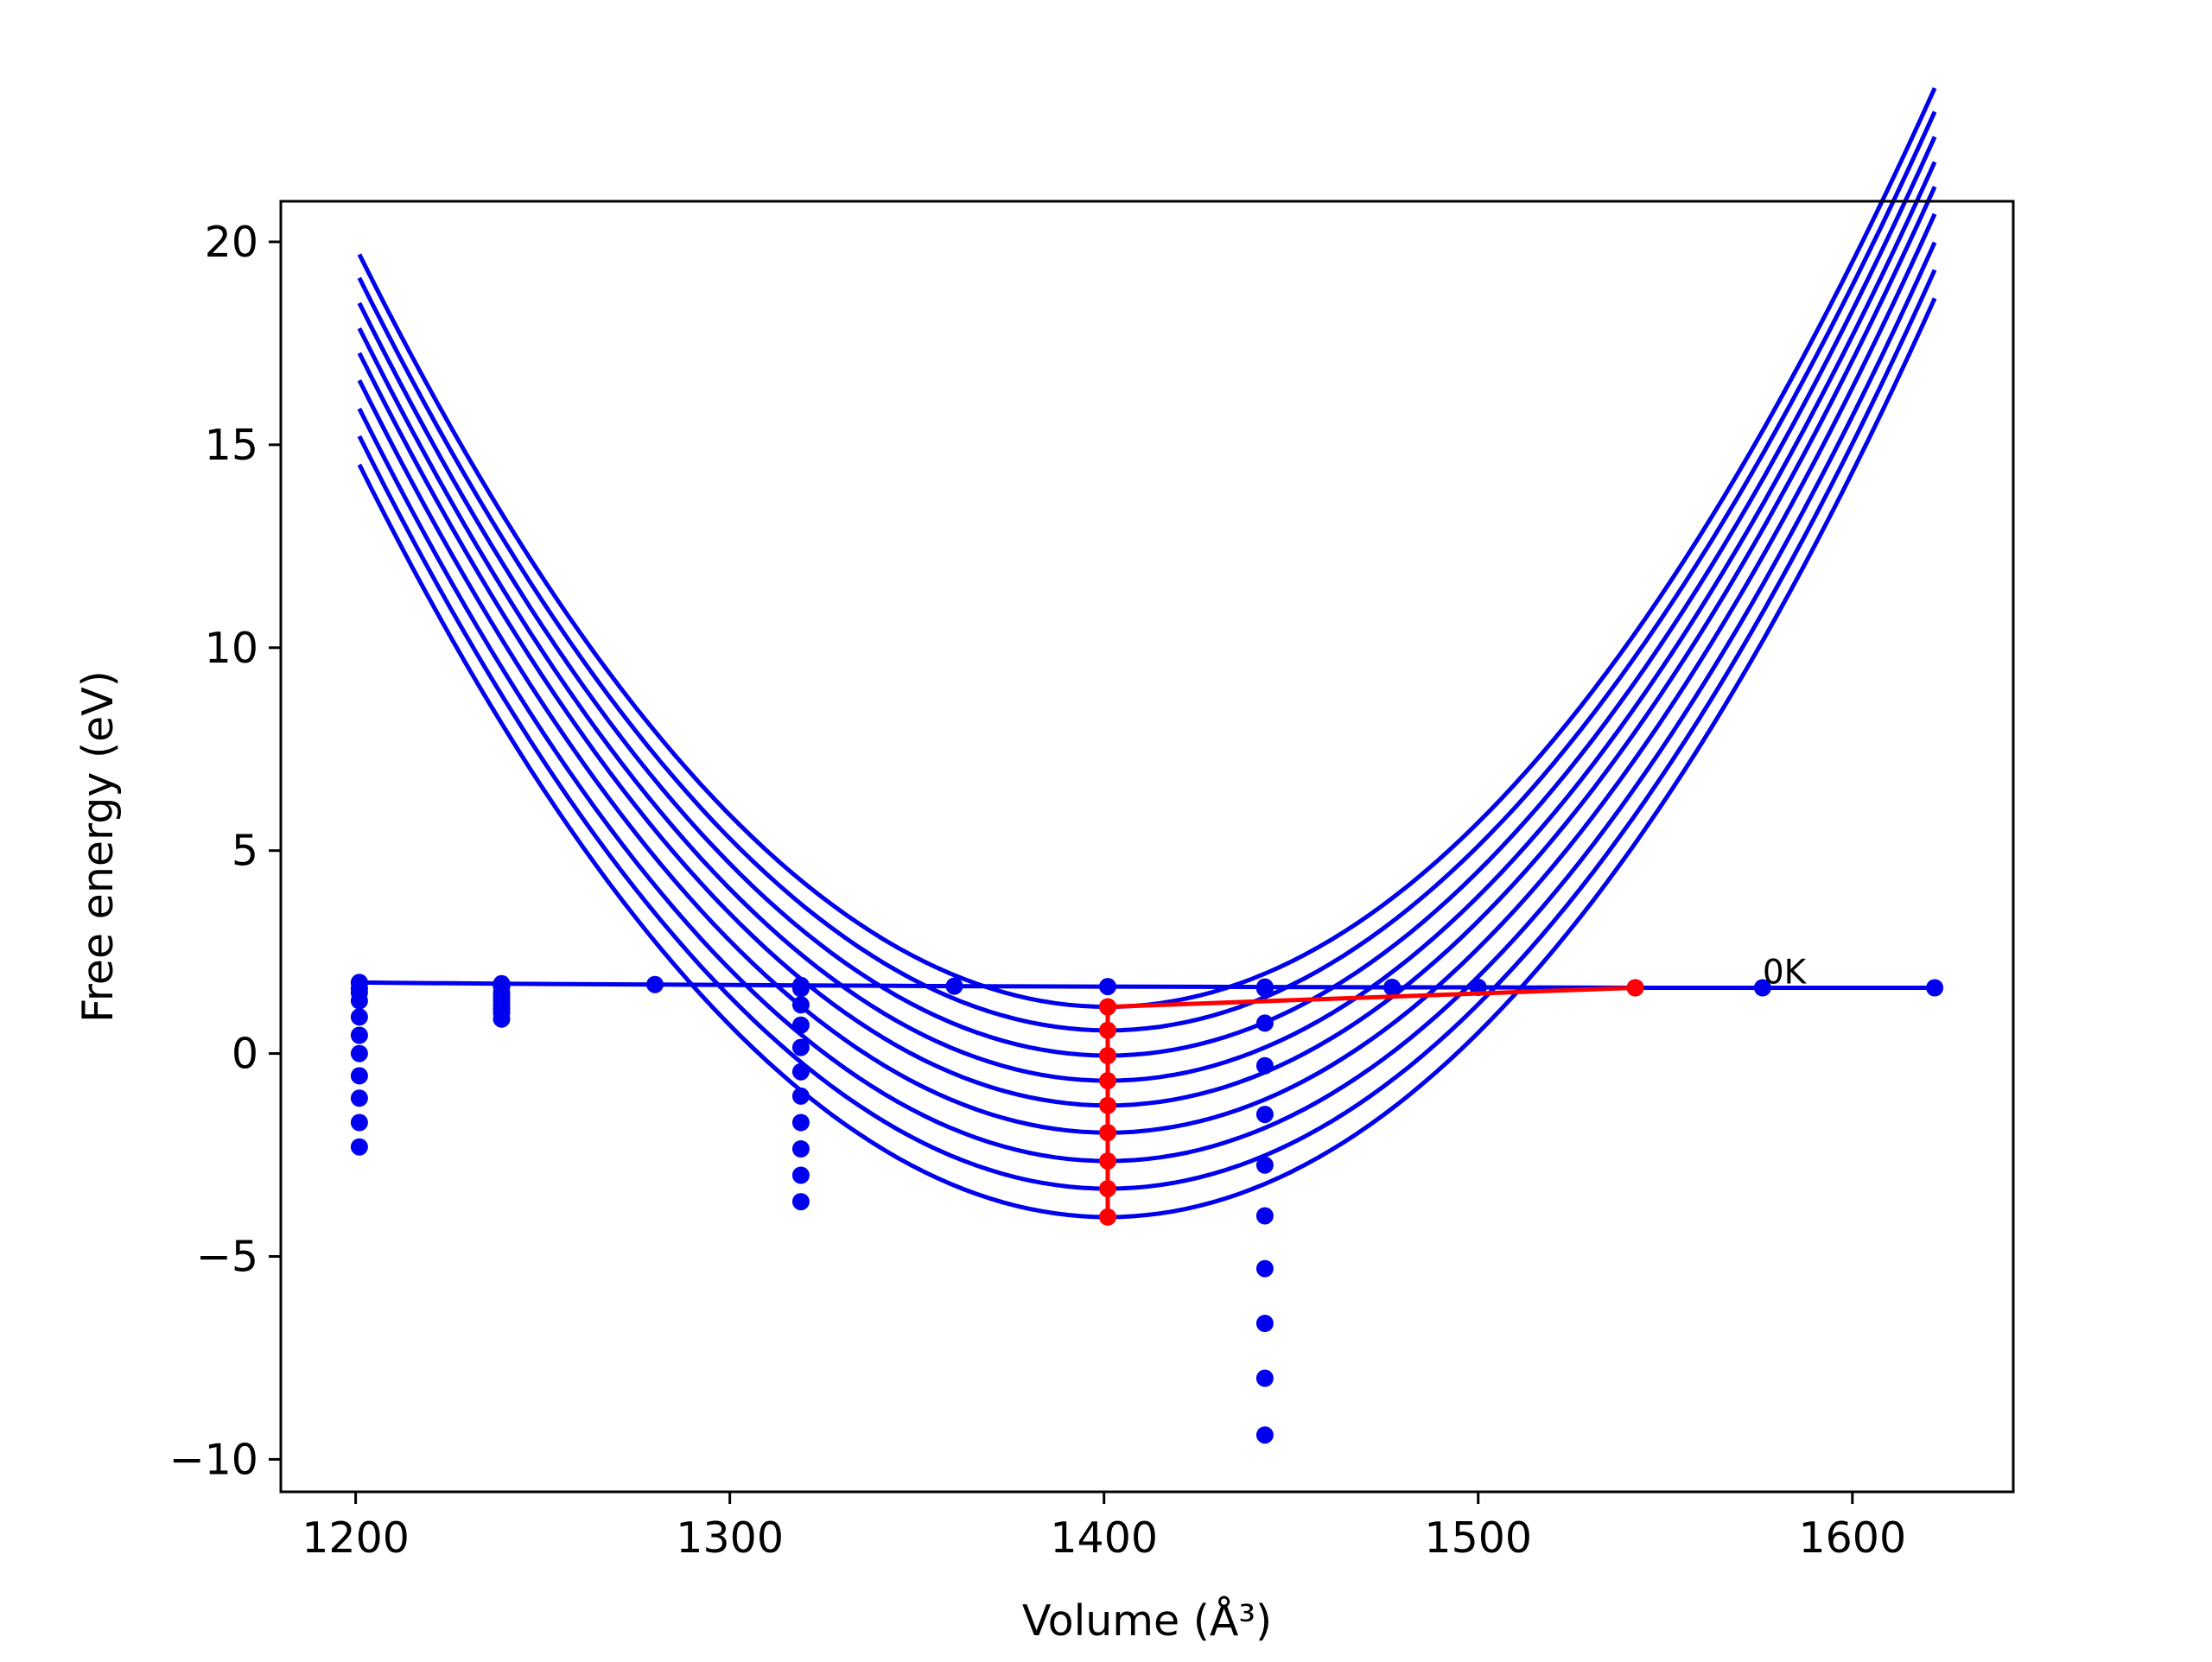  Describe the element at coordinates (225, 851) in the screenshot. I see `y-axis: 20 15 10 5 0 −5 −10` at that location.